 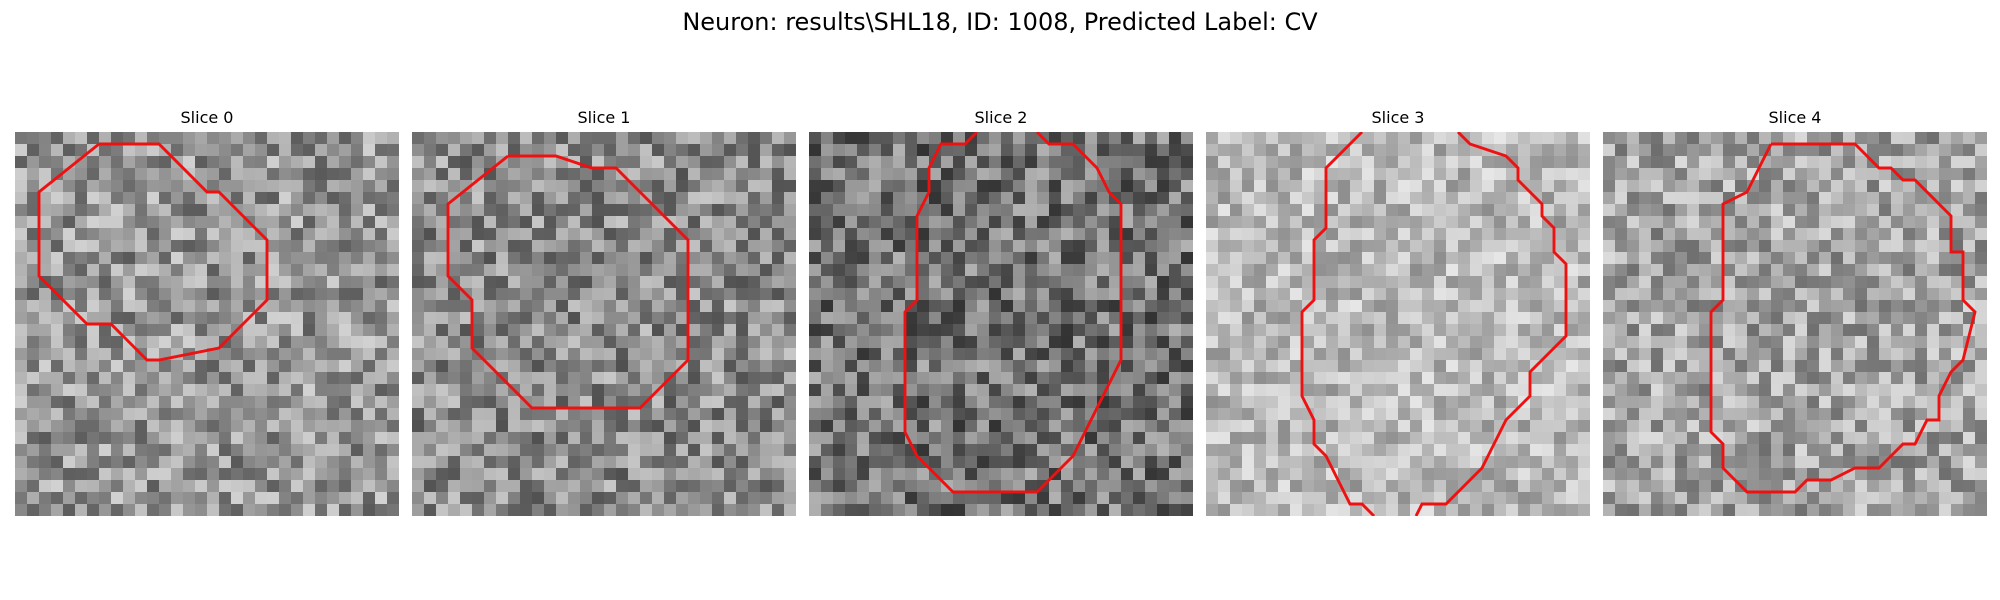 I want to click on slice-panel-0: Slice 0, so click(x=207, y=311).